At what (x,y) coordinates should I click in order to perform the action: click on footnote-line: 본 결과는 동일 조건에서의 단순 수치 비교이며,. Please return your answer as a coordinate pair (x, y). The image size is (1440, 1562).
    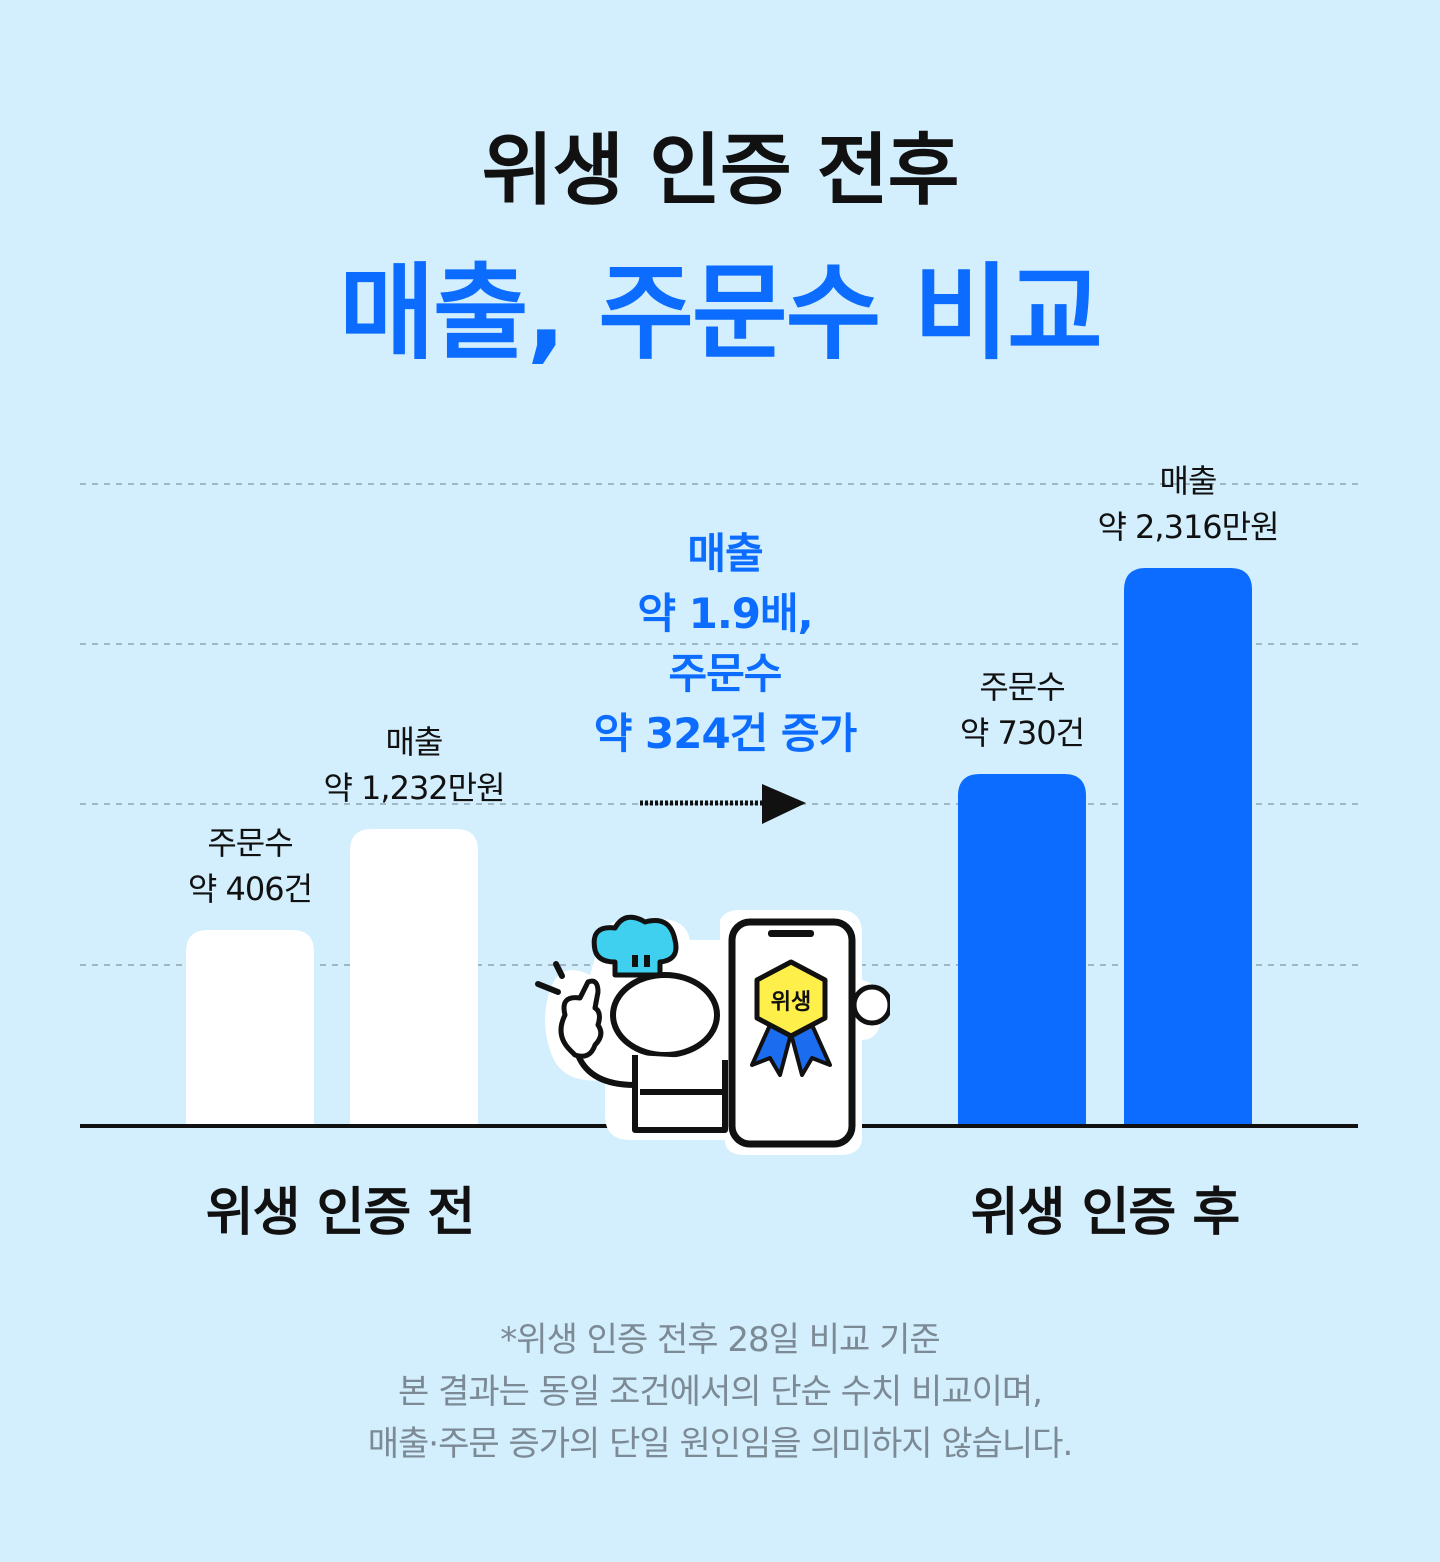
    Looking at the image, I should click on (720, 1392).